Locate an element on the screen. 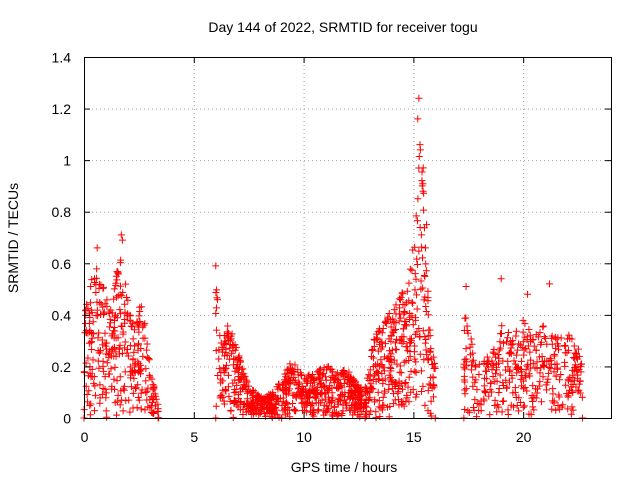 This screenshot has width=640, height=480. y-tick-label: 0.6 is located at coordinates (62, 264).